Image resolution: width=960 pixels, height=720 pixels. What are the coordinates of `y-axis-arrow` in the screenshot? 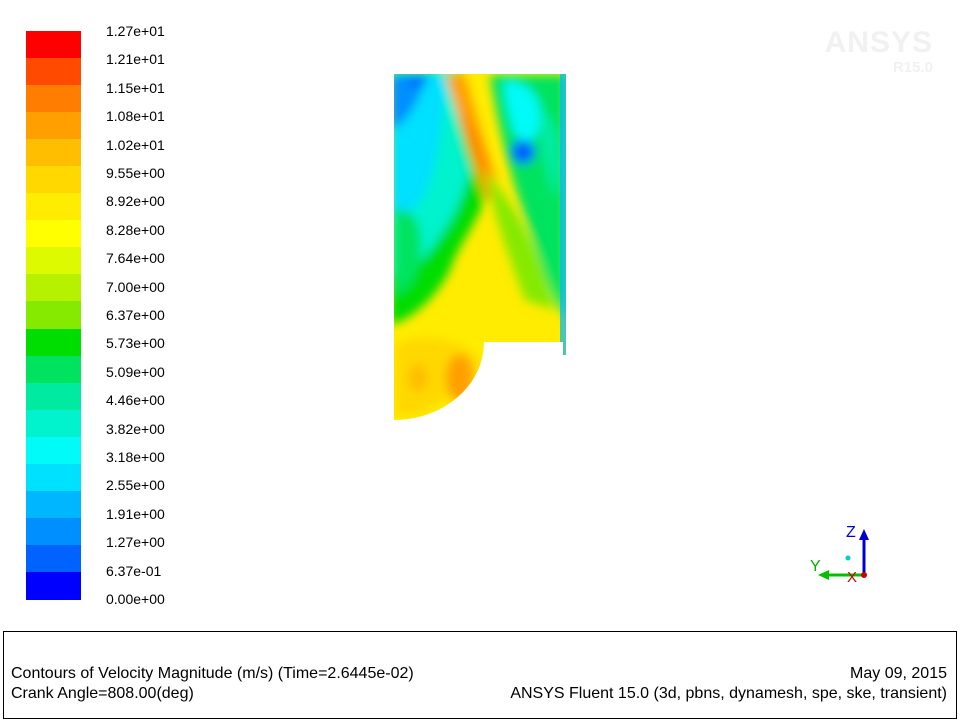 It's located at (823, 575).